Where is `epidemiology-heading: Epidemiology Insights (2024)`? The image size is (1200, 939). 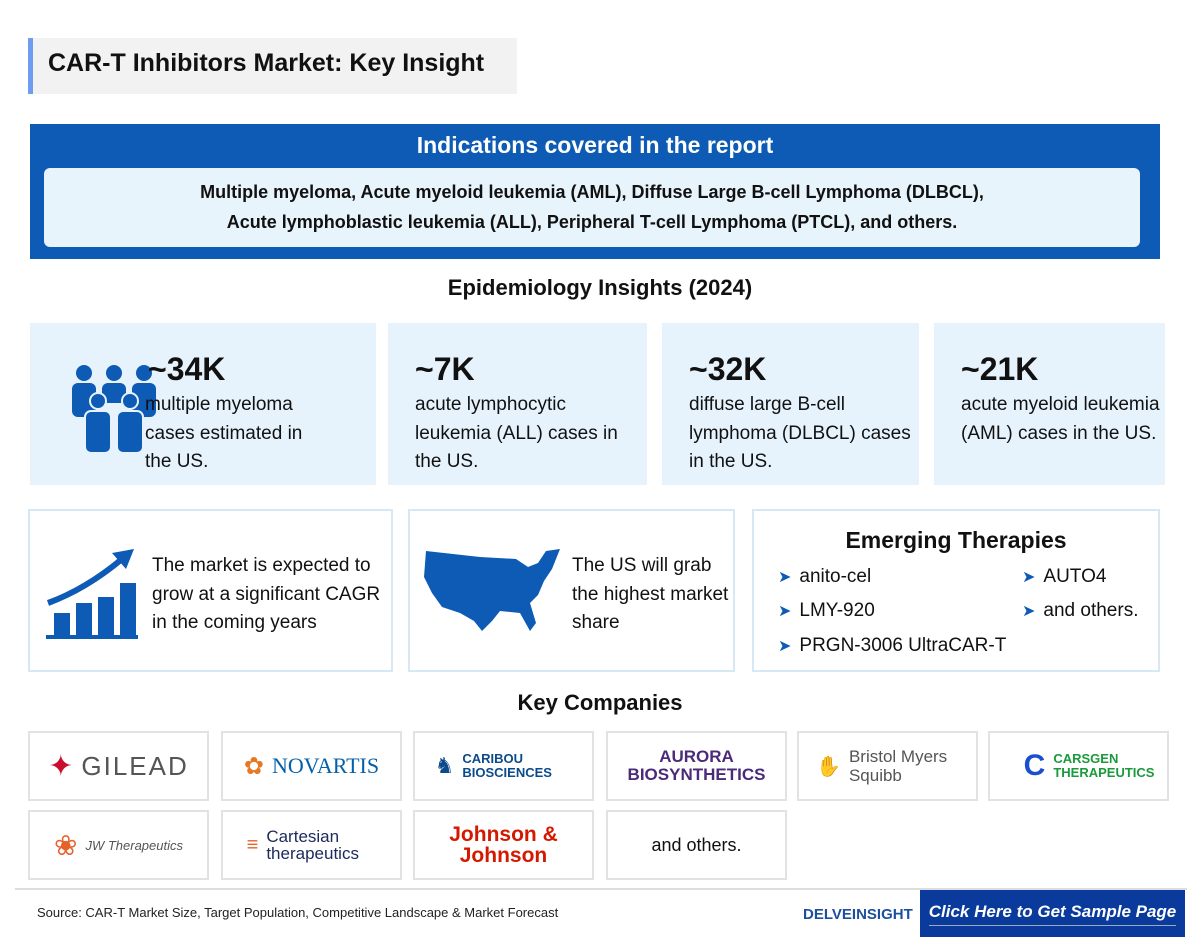 epidemiology-heading: Epidemiology Insights (2024) is located at coordinates (600, 287).